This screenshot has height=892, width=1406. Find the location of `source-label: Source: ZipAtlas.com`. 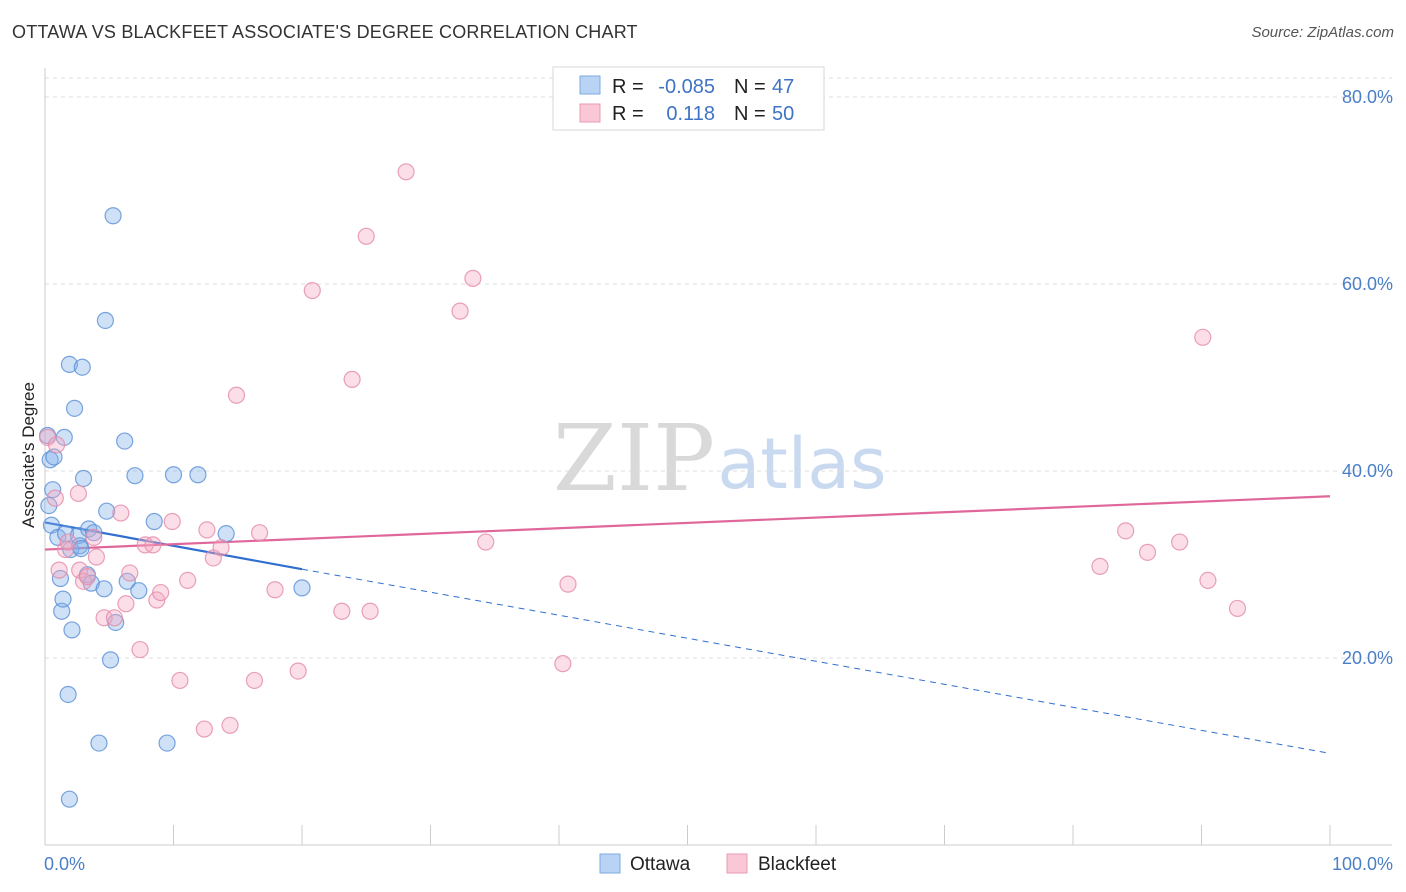

source-label: Source: ZipAtlas.com is located at coordinates (1322, 32).